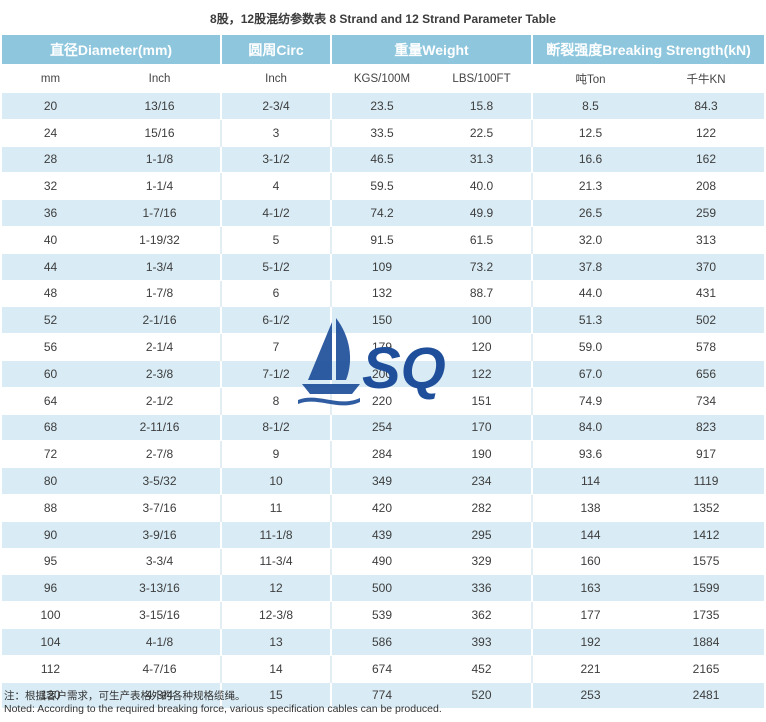  Describe the element at coordinates (277, 266) in the screenshot. I see `cell-circ-inch: 5-1/2` at that location.